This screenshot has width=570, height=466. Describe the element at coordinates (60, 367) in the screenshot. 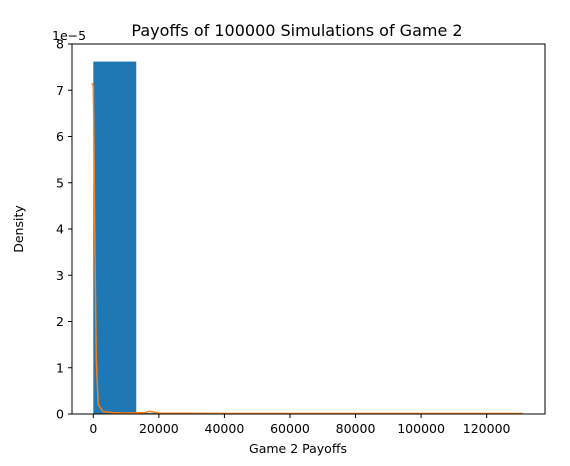

I see `y-tick-label: 1` at that location.